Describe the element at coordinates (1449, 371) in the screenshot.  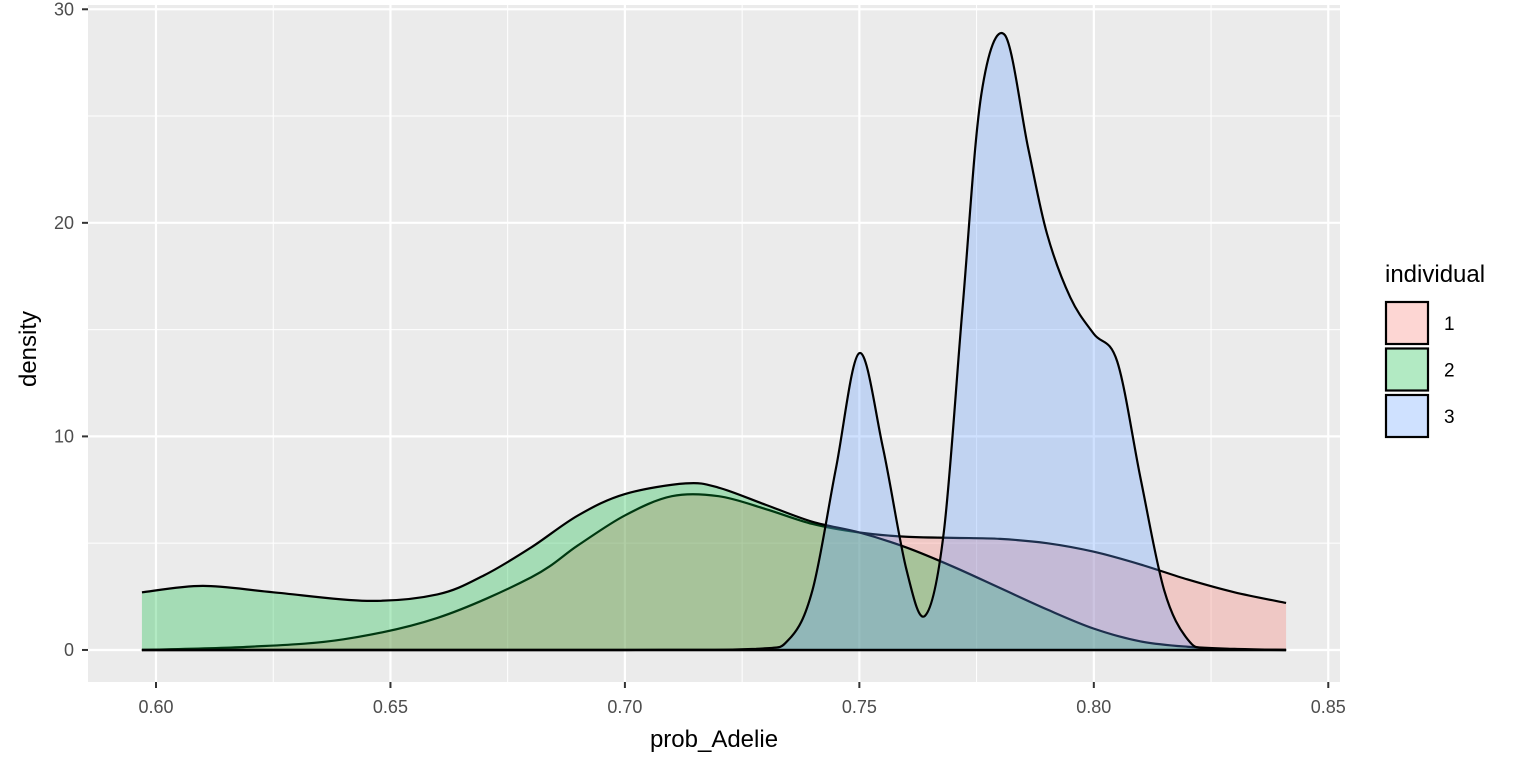
I see `legend-label-2: 2` at that location.